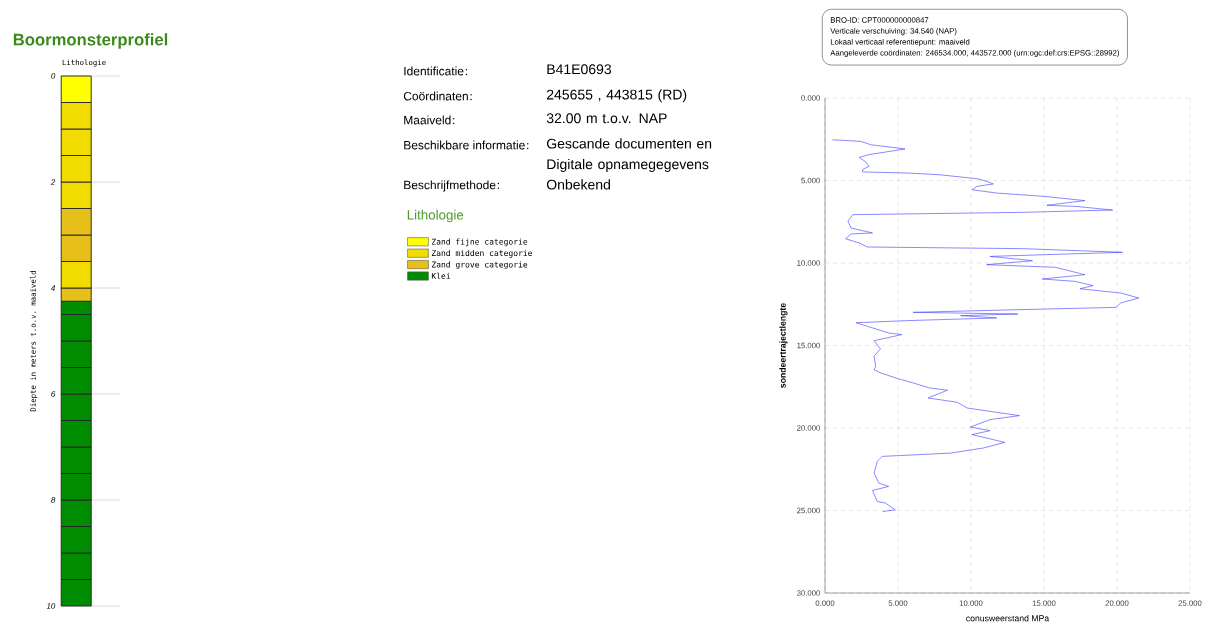 This screenshot has width=1225, height=632. Describe the element at coordinates (90, 41) in the screenshot. I see `chart-title: Boormonsterprofiel` at that location.